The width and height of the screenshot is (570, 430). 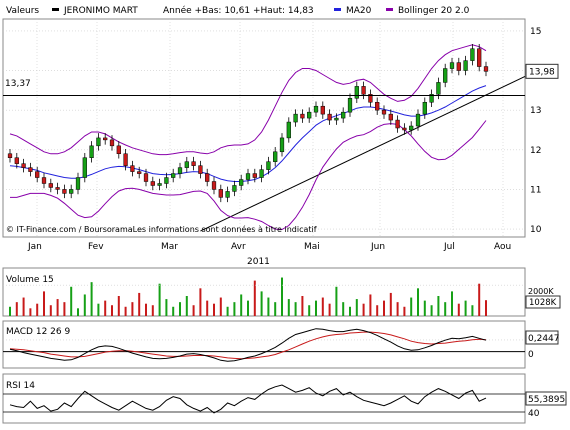 I want to click on month-label: Avr, so click(x=238, y=247).